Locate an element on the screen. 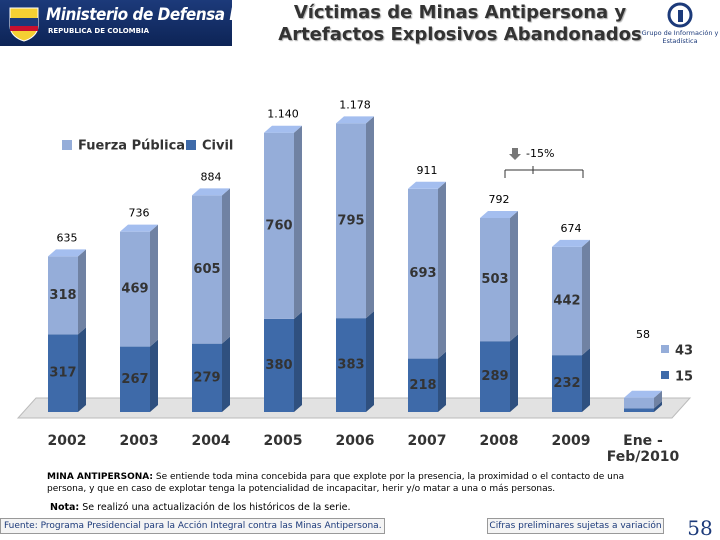 This screenshot has width=720, height=540. ministry-name: Ministerio de Defensa Nacional is located at coordinates (173, 15).